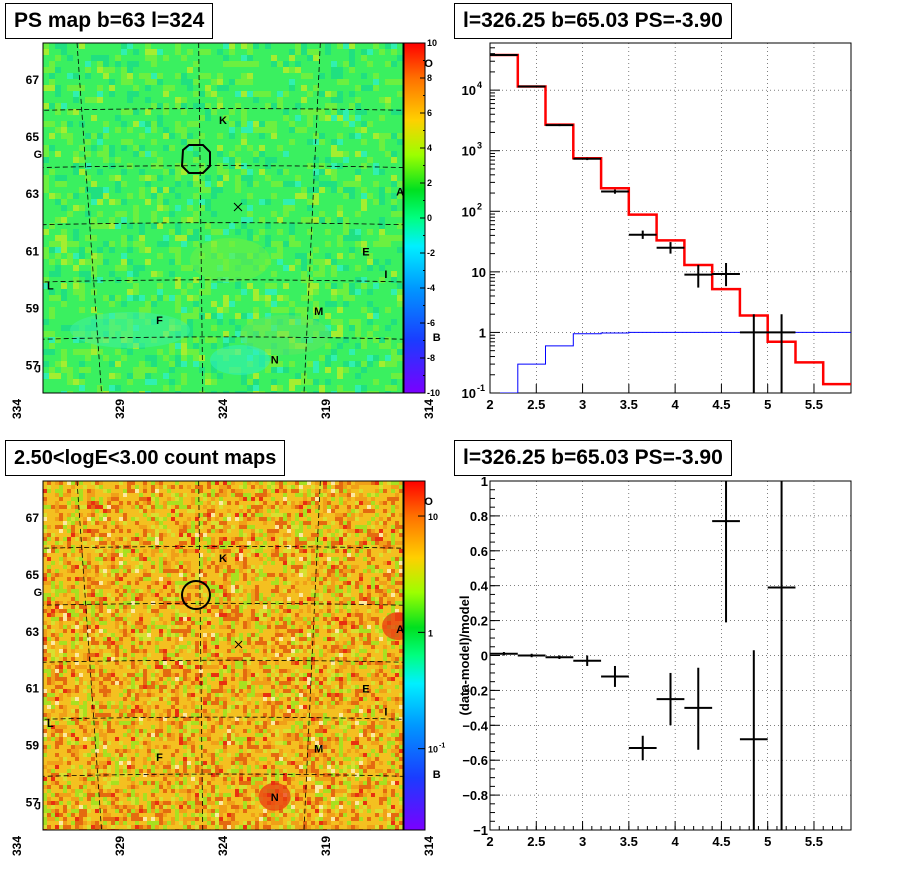 The width and height of the screenshot is (898, 880). What do you see at coordinates (429, 148) in the screenshot?
I see `colorbar-tick-label: 4` at bounding box center [429, 148].